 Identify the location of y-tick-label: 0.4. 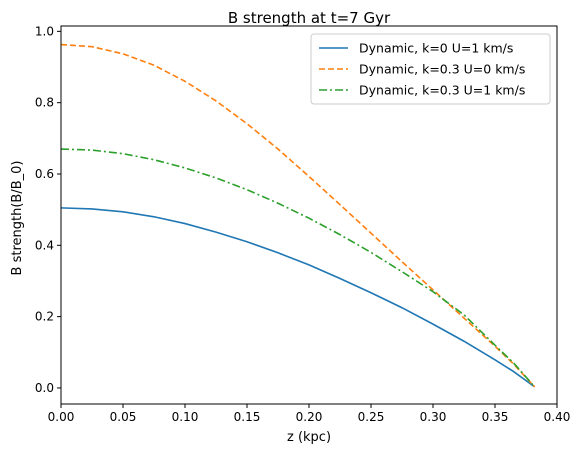
(44, 245).